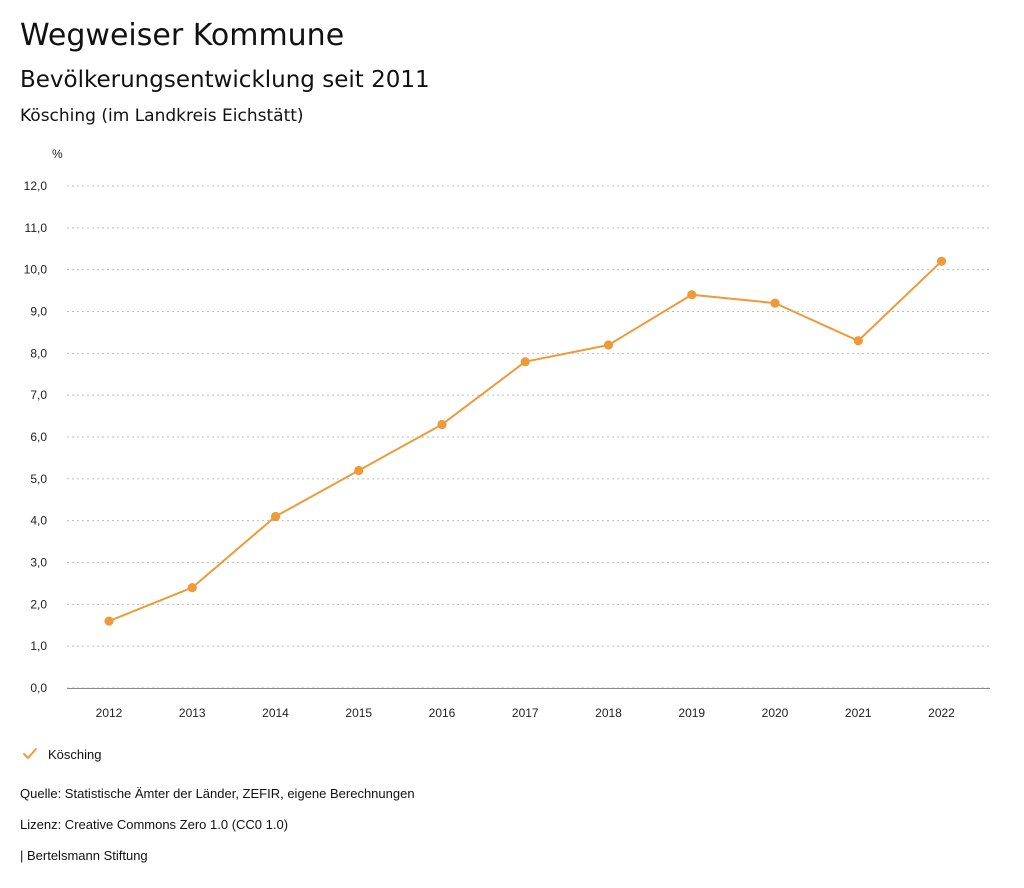  I want to click on y-tick-label: 0,0, so click(38, 688).